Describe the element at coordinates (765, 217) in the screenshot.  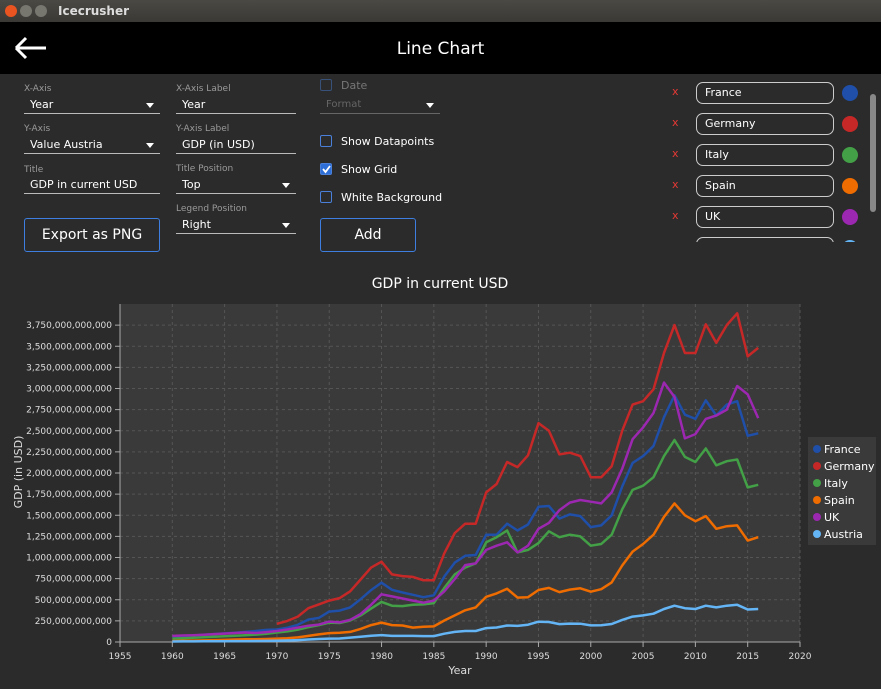
I see `series-name-input: UK` at that location.